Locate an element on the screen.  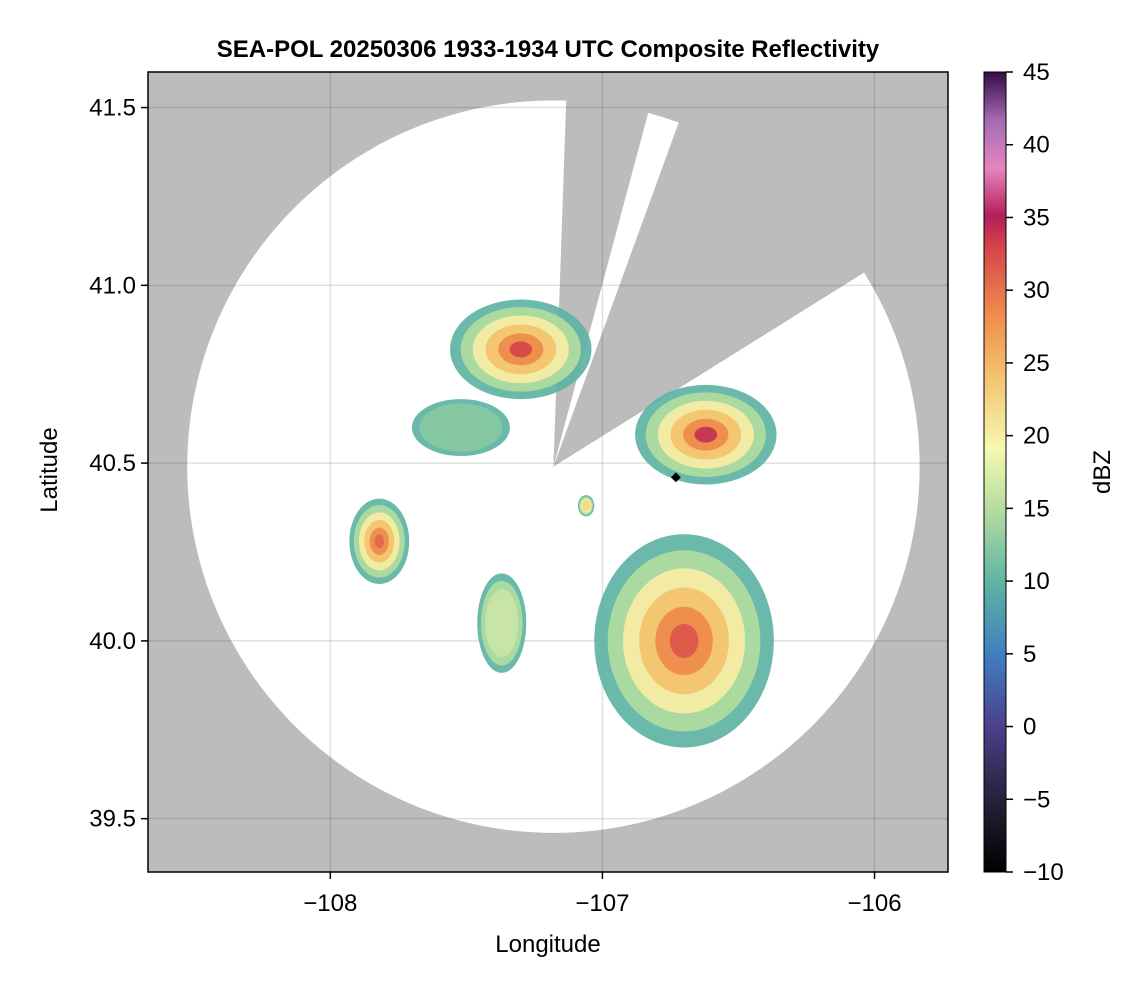
colorbar-tick-label-6: 20 is located at coordinates (1036, 436).